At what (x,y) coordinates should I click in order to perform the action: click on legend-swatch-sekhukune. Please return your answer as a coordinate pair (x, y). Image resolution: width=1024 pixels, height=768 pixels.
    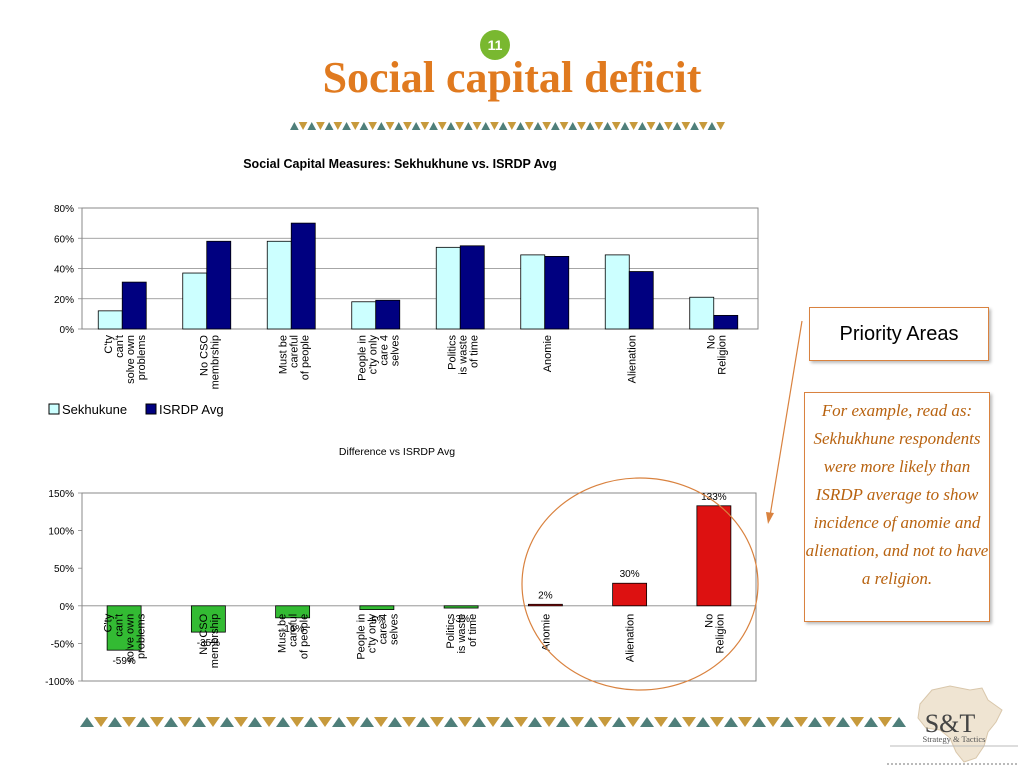
    Looking at the image, I should click on (54, 409).